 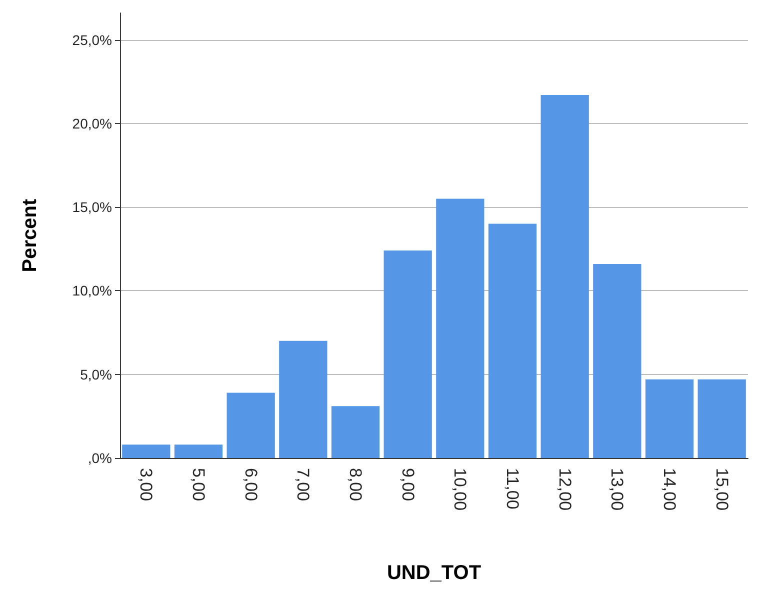 I want to click on y-tick-label: ,0%, so click(x=100, y=458).